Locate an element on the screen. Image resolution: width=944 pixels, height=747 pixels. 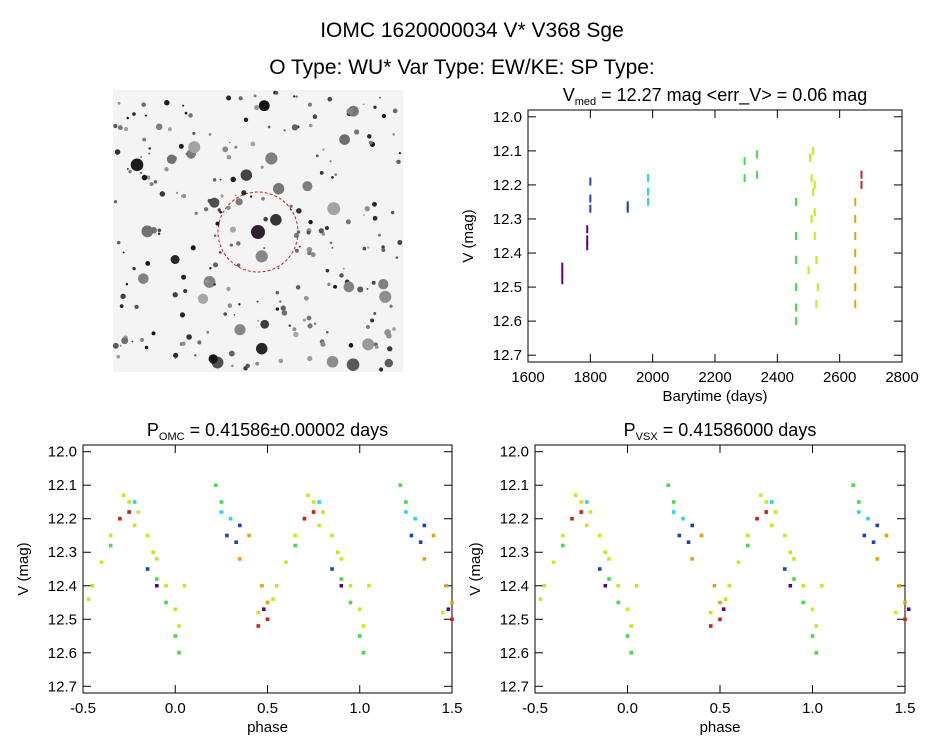
y-tick-label: 12.1 is located at coordinates (507, 151).